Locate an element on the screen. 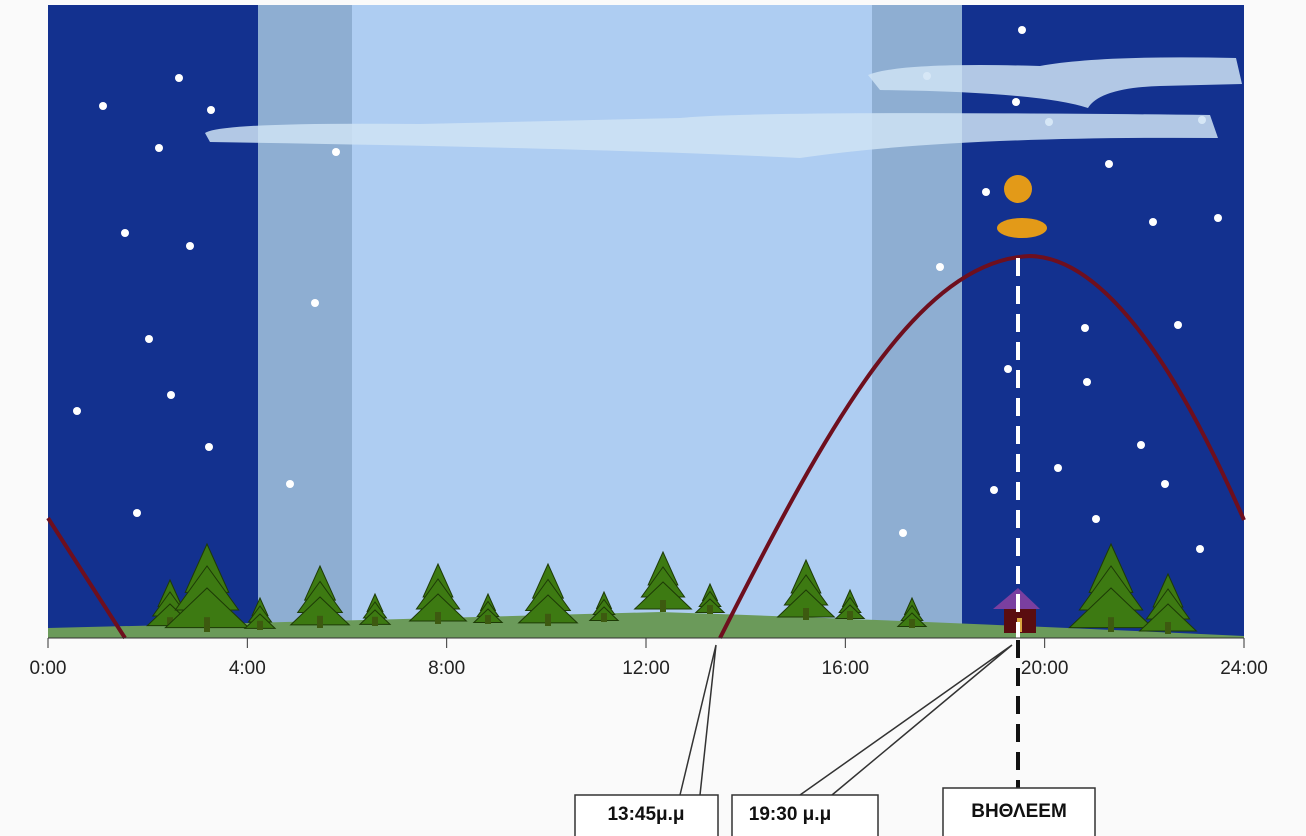 Image resolution: width=1306 pixels, height=836 pixels. trees is located at coordinates (672, 588).